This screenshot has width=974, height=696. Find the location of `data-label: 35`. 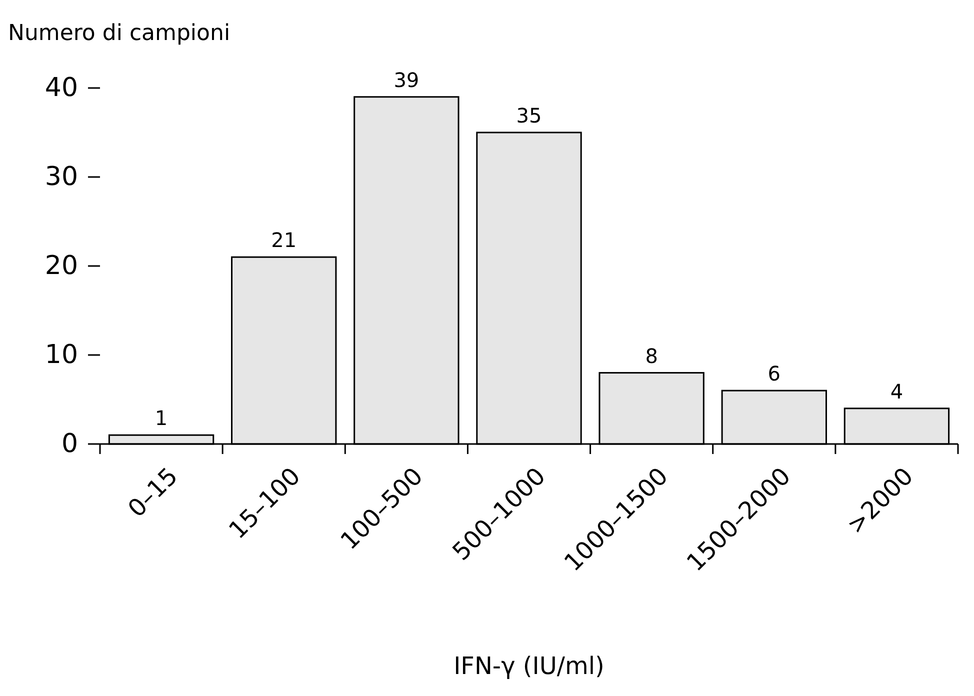

data-label: 35 is located at coordinates (529, 116).